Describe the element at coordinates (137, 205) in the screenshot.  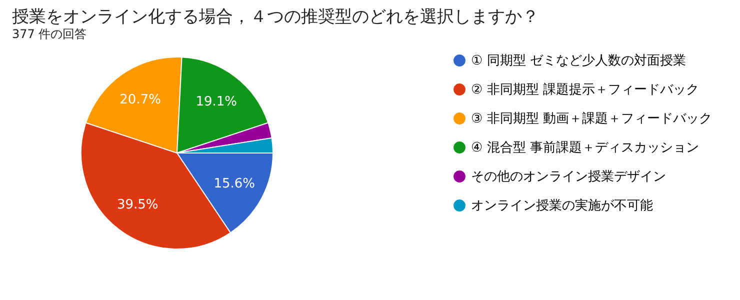
I see `data-label: 39.5%` at that location.